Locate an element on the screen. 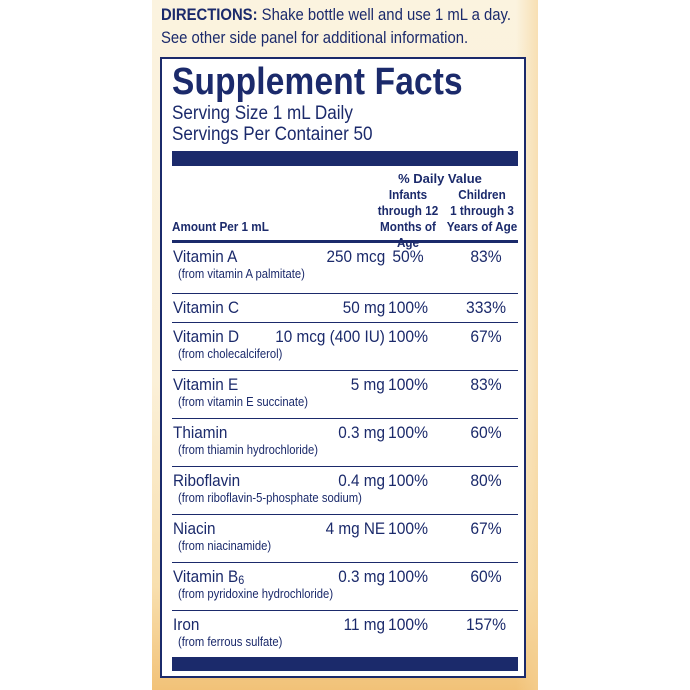  directions-line-1: Shake bottle well and use 1 mL a day. is located at coordinates (386, 15).